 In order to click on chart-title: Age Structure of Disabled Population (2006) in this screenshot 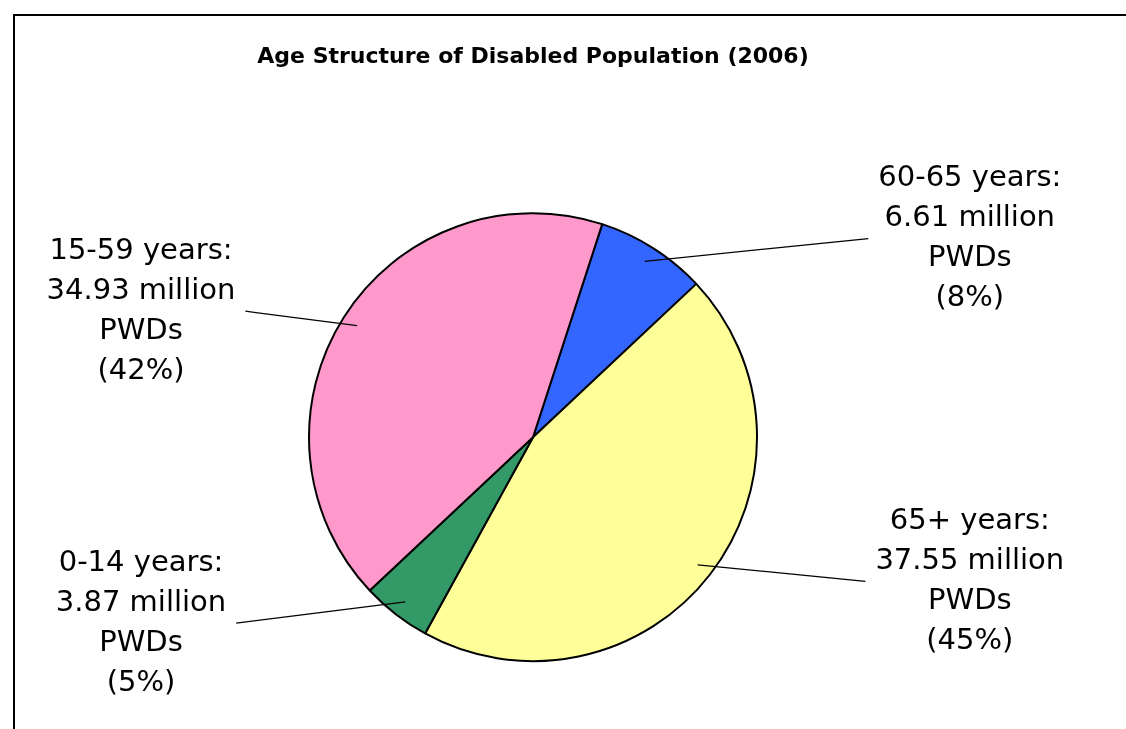, I will do `click(533, 55)`.